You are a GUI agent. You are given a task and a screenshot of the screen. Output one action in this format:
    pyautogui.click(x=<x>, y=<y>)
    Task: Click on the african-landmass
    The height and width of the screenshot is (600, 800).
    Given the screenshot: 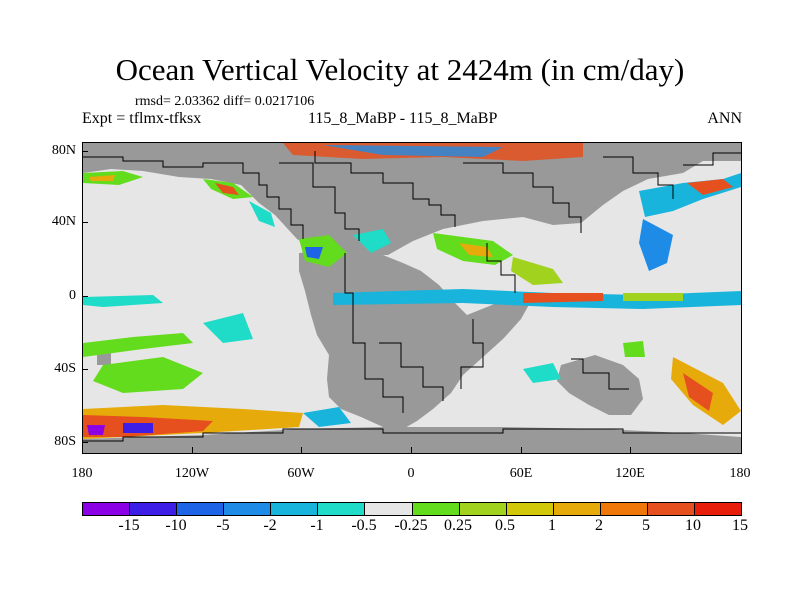 What is the action you would take?
    pyautogui.click(x=415, y=339)
    